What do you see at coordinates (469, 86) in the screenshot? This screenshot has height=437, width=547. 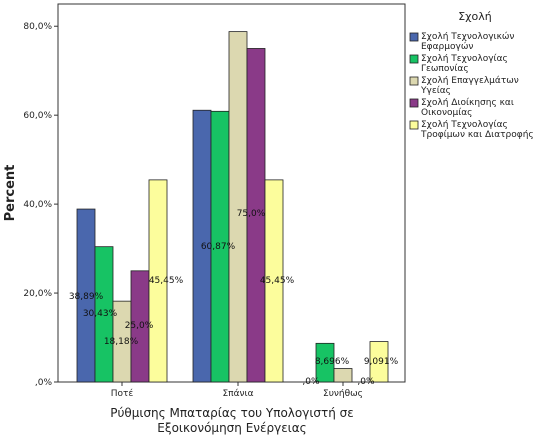 I see `legend-entry: Σχολή Επαγγελμάτων Υγείας` at bounding box center [469, 86].